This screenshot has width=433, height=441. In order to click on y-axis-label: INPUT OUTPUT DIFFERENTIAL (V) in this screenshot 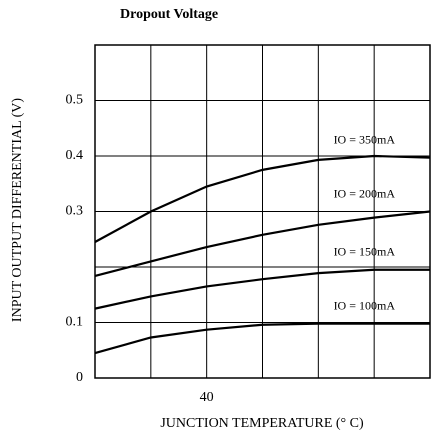, I will do `click(17, 210)`.